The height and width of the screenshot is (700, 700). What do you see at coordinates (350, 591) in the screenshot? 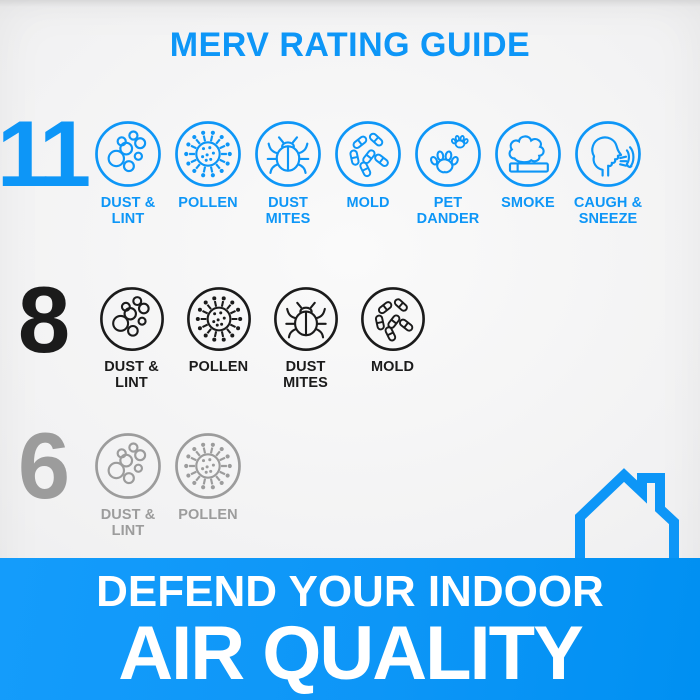
I see `banner-subtitle: DEFEND YOUR INDOOR` at bounding box center [350, 591].